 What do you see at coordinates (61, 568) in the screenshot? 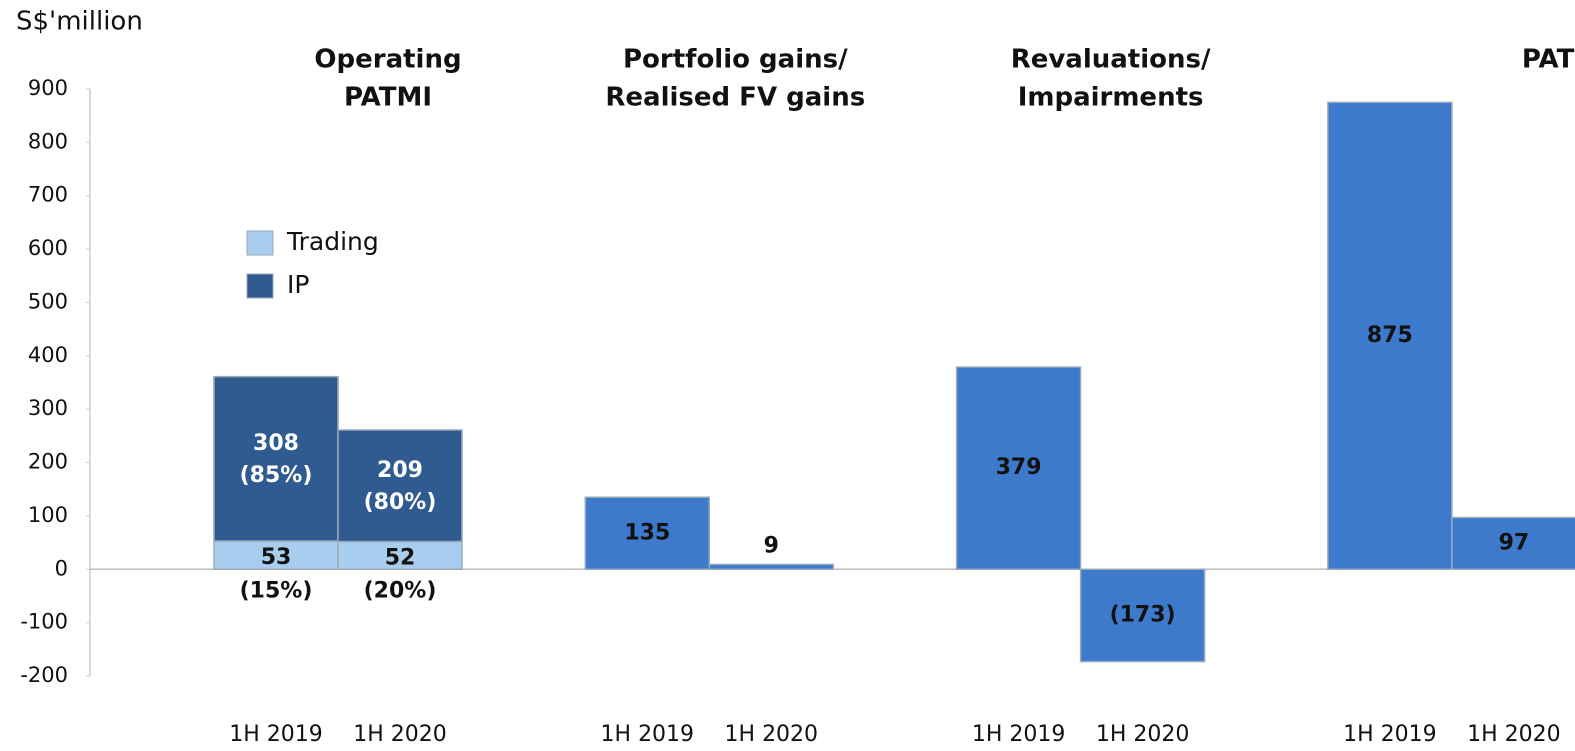
I see `y-tick-label: 0` at bounding box center [61, 568].